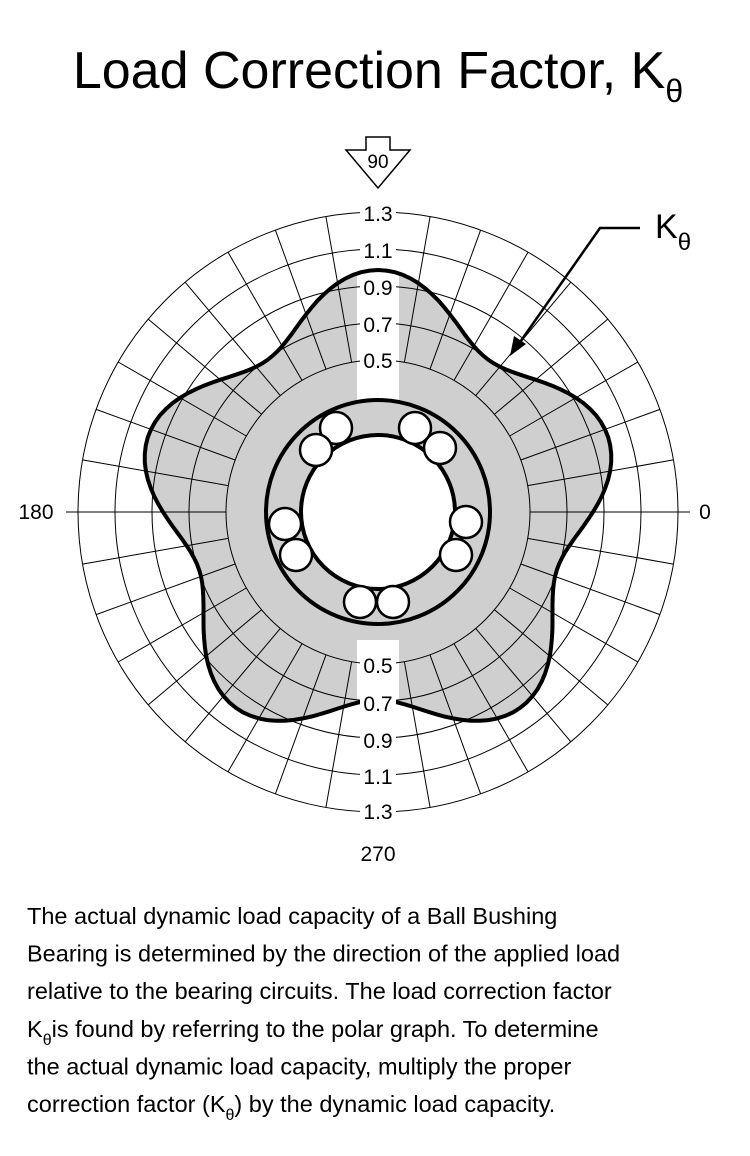  I want to click on line-text: K, so click(35, 1029).